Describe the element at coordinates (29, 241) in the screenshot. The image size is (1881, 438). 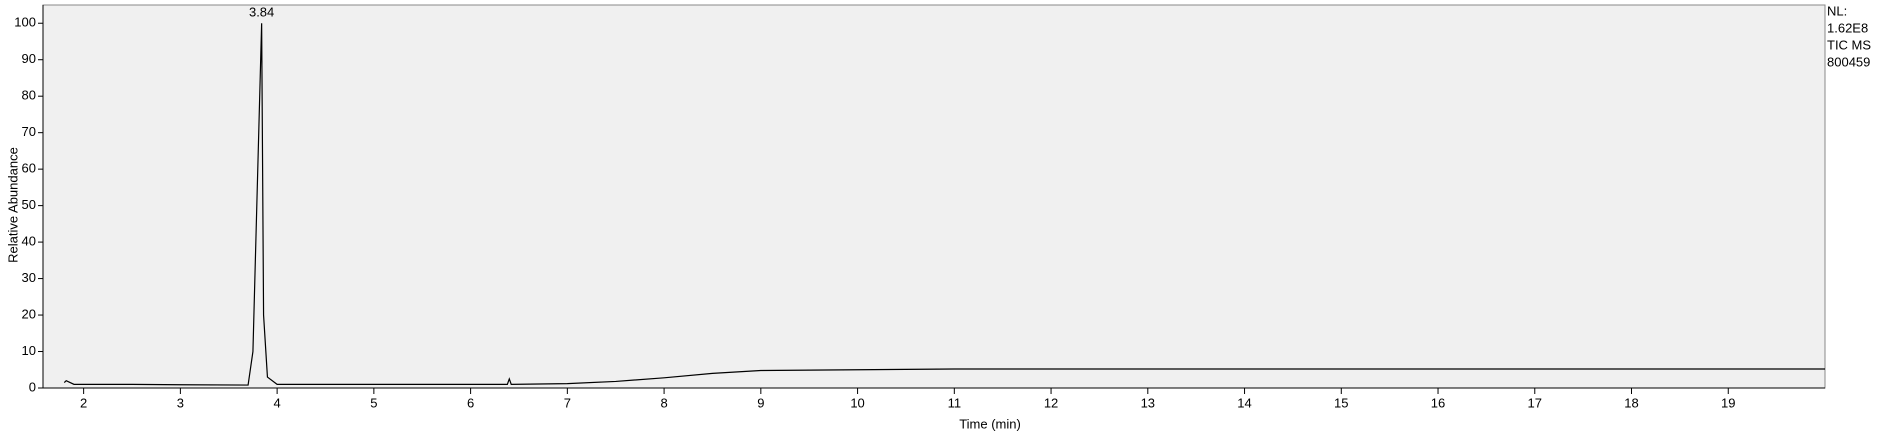
I see `y-tick-label: 40` at that location.